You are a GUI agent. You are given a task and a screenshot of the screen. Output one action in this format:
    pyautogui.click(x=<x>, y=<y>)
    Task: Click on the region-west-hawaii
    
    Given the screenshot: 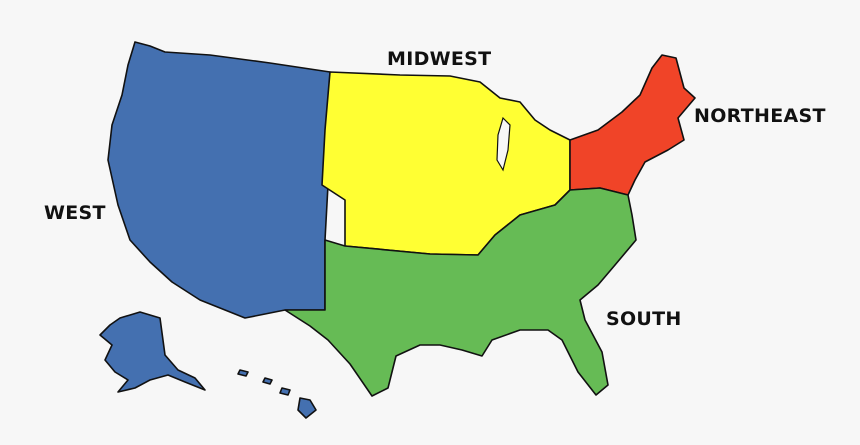 What is the action you would take?
    pyautogui.click(x=277, y=394)
    